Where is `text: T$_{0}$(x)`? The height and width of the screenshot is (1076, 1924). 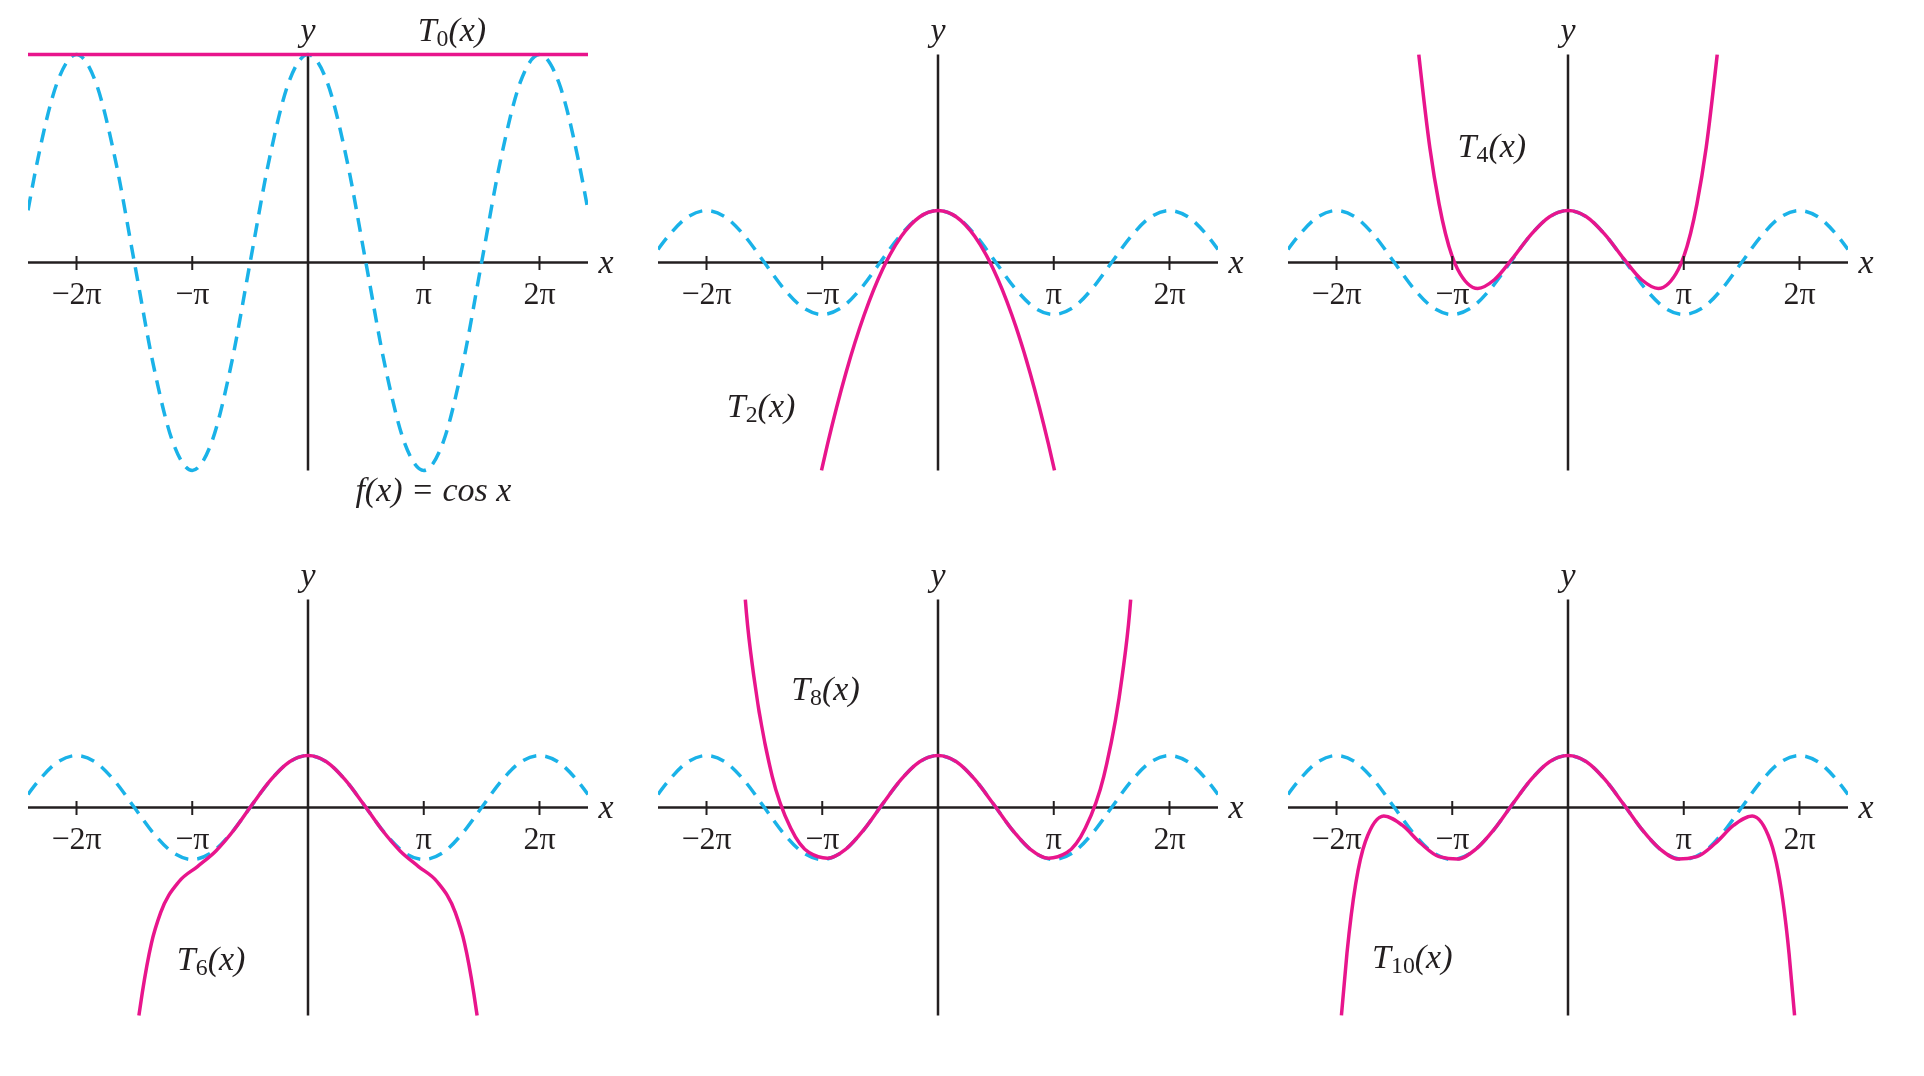 text: T$_{0}$(x) is located at coordinates (452, 30).